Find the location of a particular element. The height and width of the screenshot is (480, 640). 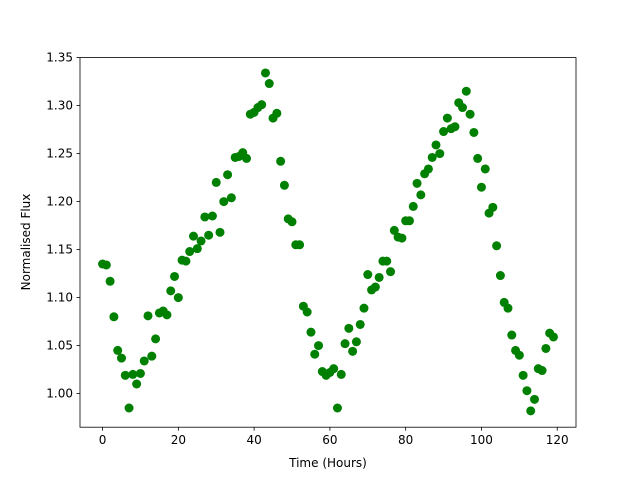

y-tick-label: 1.20 is located at coordinates (59, 202).